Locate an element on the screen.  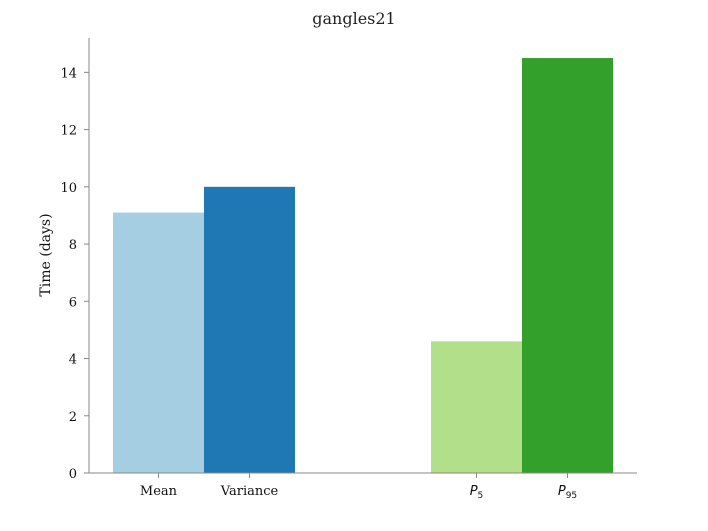
y-tick-label: 12 is located at coordinates (68, 131).